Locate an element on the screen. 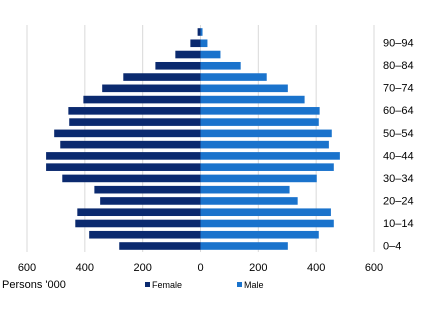 Image resolution: width=436 pixels, height=318 pixels. y-tick-label: 40–44 is located at coordinates (398, 156).